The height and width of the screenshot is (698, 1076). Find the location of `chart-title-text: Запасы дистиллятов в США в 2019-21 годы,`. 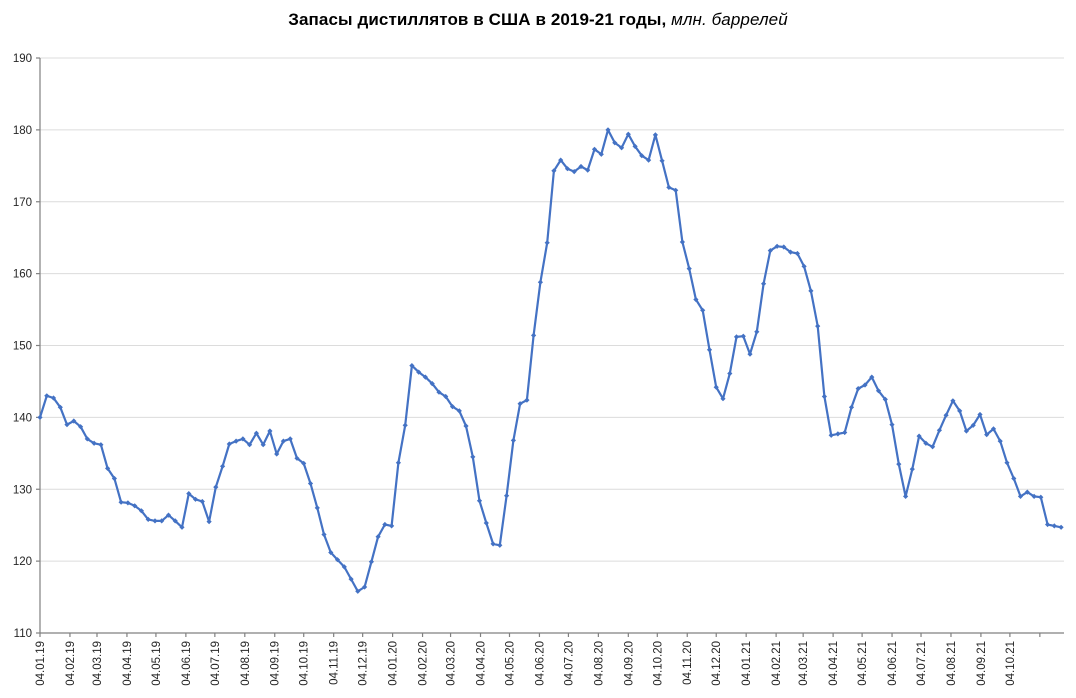

chart-title-text: Запасы дистиллятов в США в 2019-21 годы, is located at coordinates (477, 19).